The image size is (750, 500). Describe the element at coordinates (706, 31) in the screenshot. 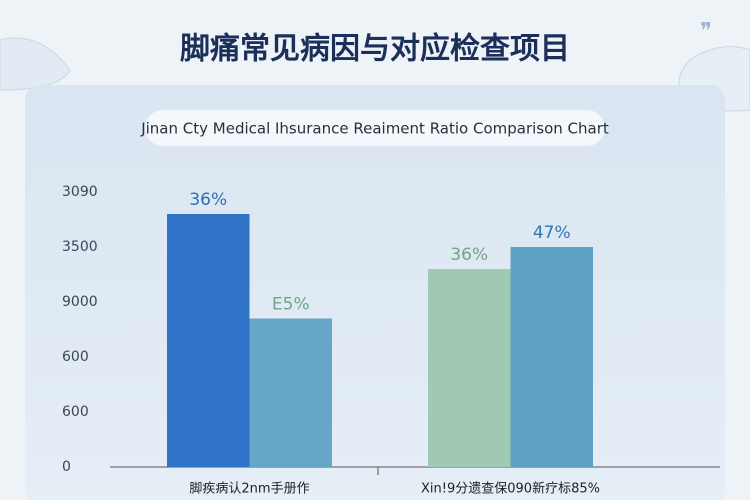

I see `decoration: ❞` at that location.